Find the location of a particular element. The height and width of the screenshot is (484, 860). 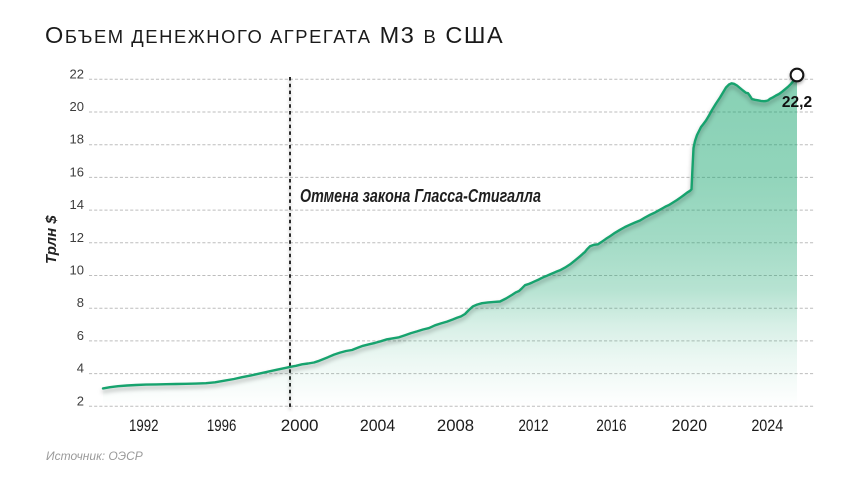

svg-text: 2016 is located at coordinates (611, 426).